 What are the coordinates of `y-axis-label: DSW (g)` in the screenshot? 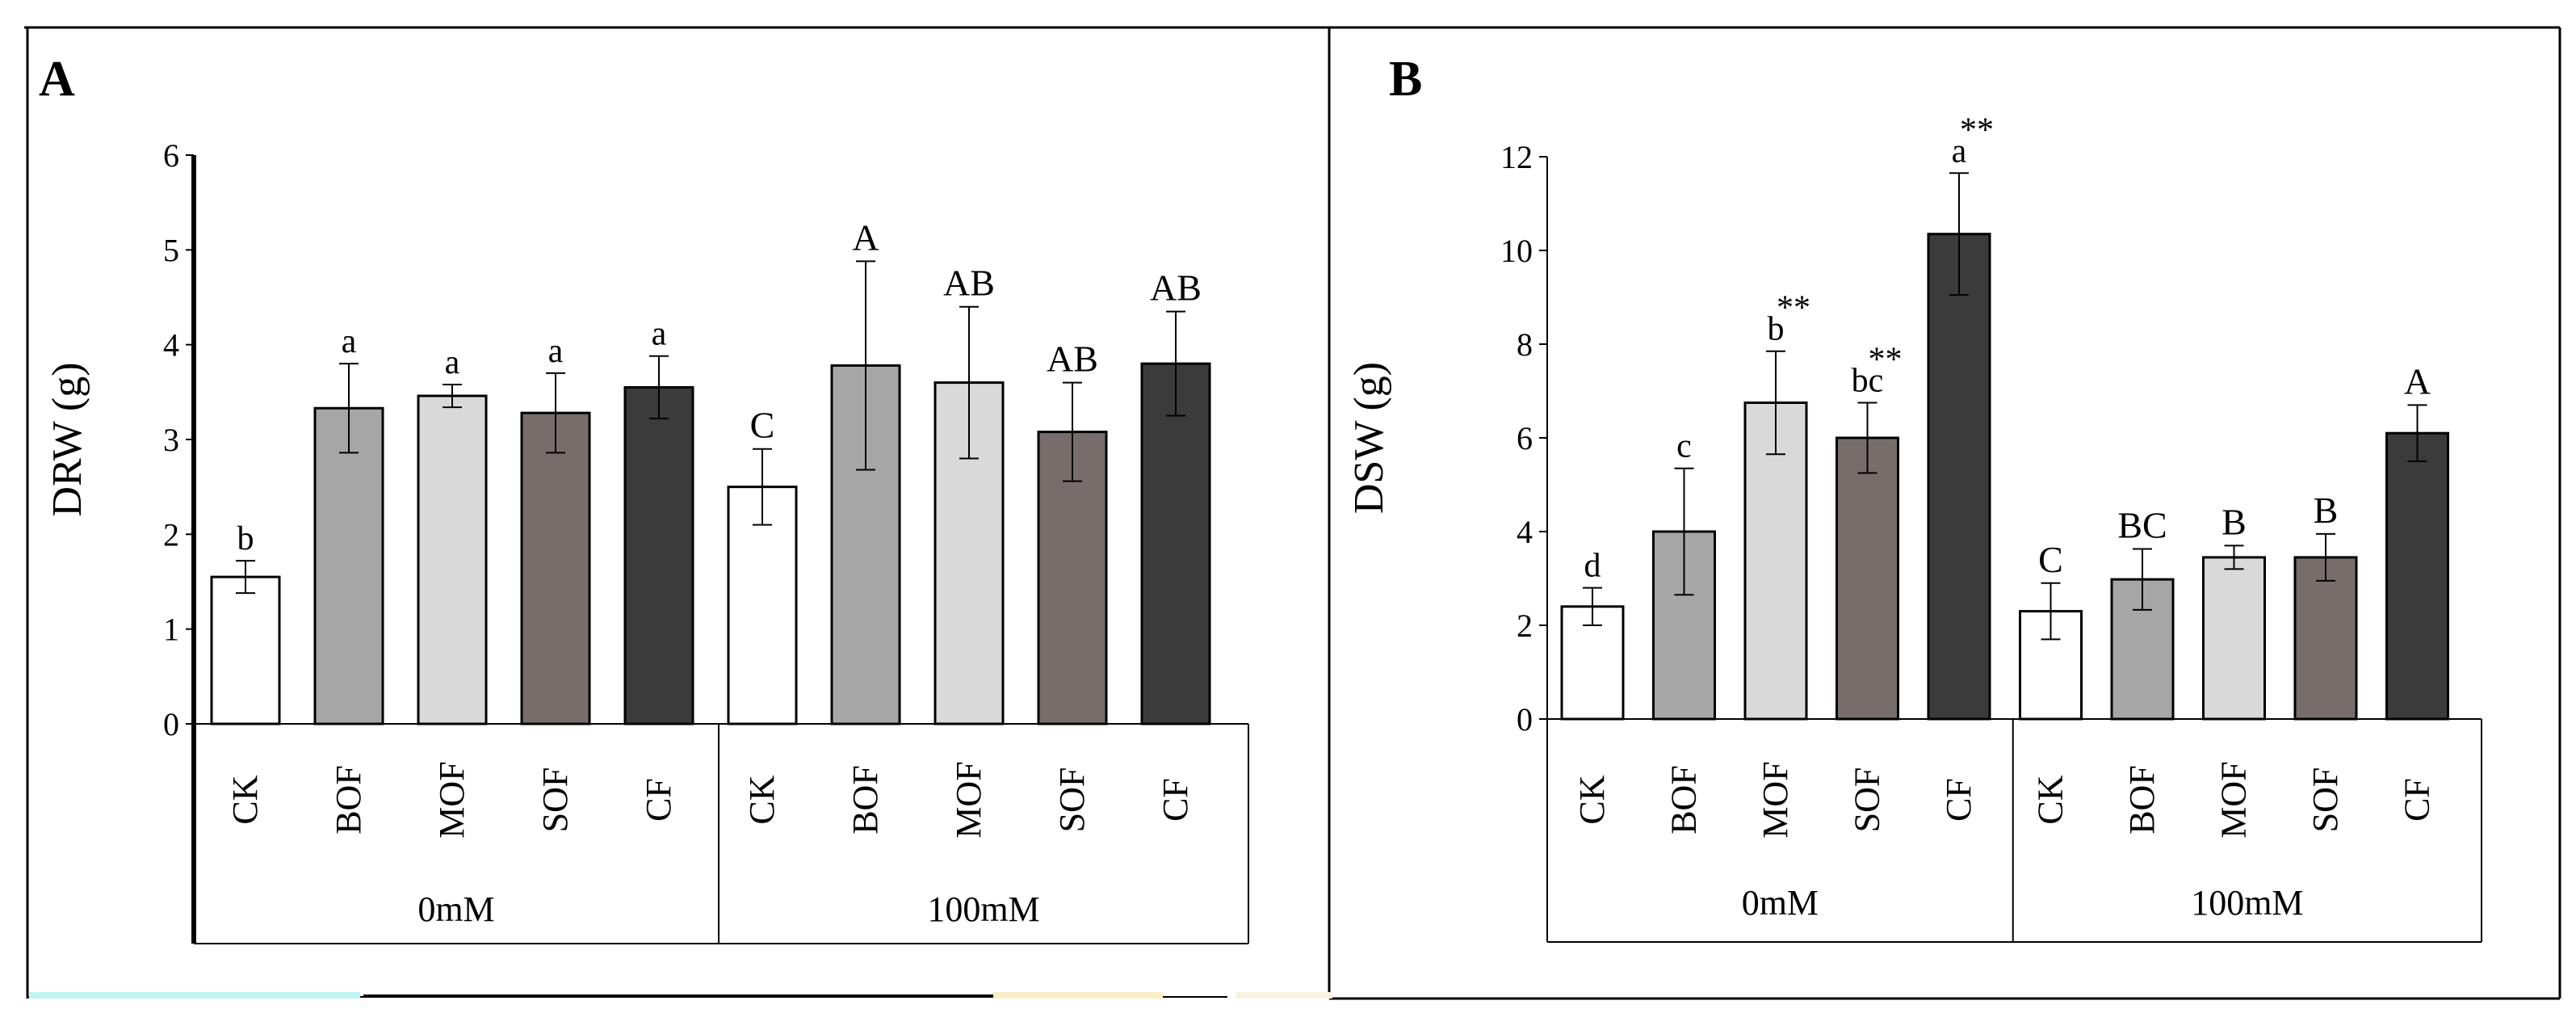 It's located at (1369, 438).